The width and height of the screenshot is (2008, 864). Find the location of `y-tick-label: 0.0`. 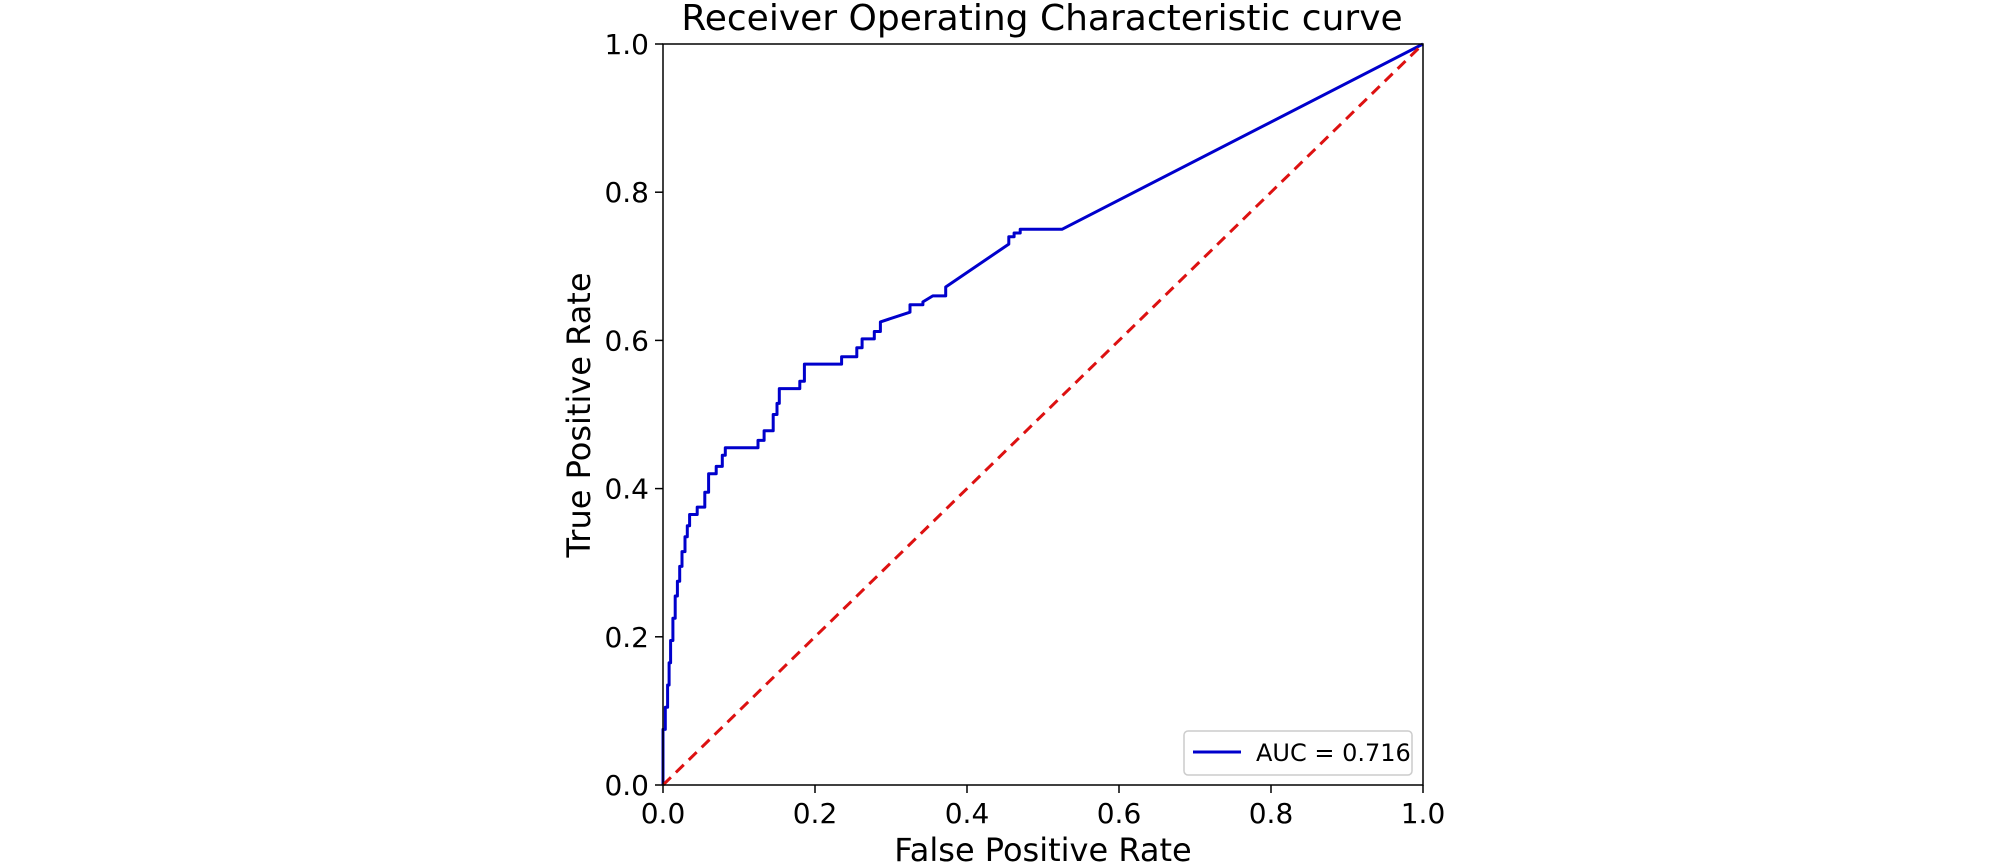

y-tick-label: 0.0 is located at coordinates (626, 785).